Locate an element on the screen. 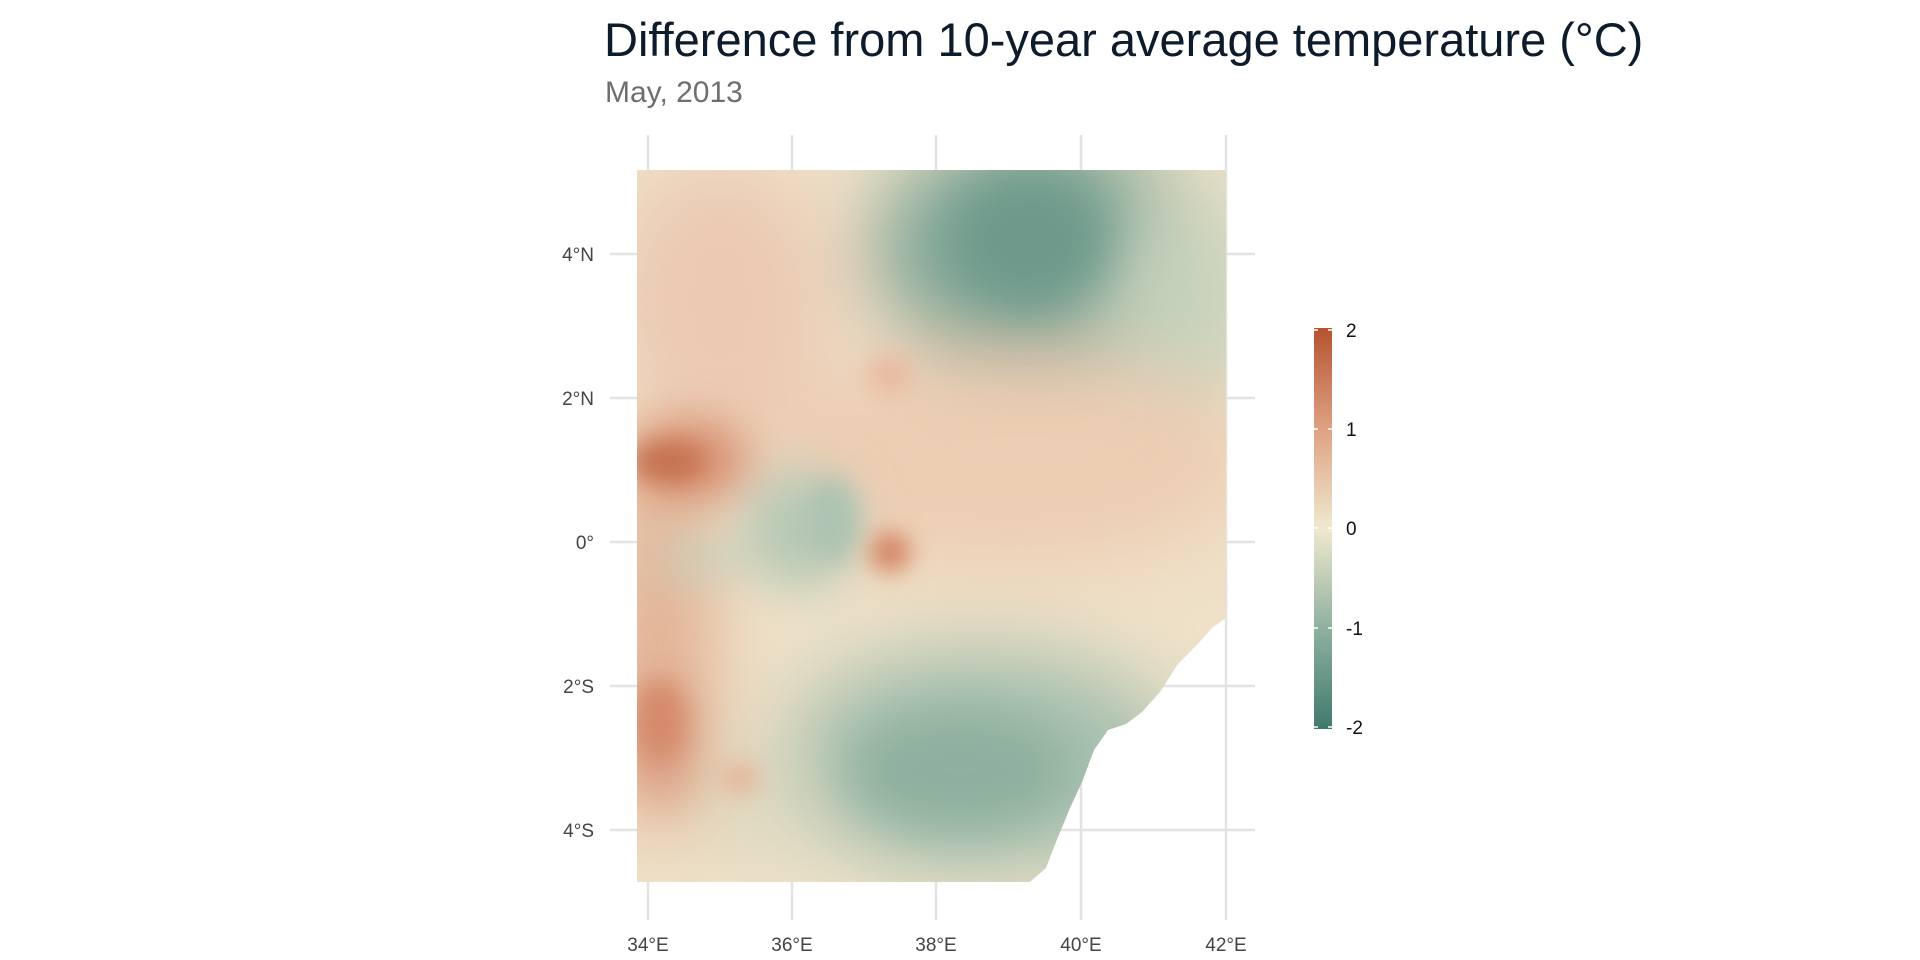 The image size is (1920, 960). x-tick-label: 34°E is located at coordinates (647, 945).